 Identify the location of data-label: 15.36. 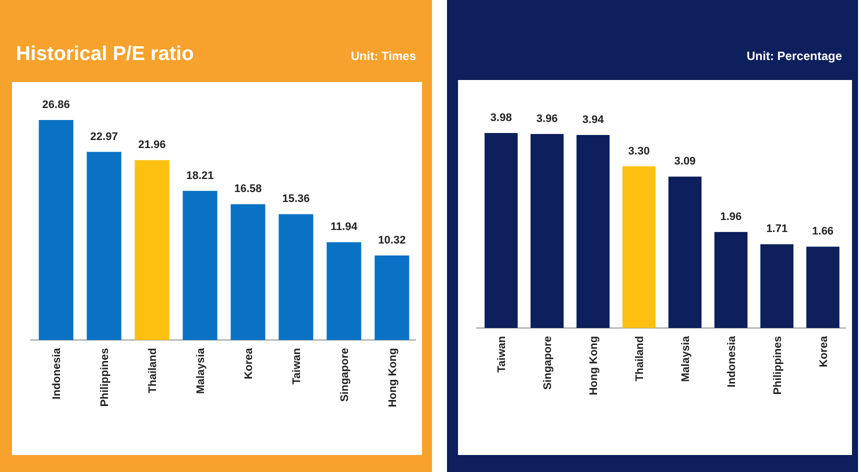
(296, 199).